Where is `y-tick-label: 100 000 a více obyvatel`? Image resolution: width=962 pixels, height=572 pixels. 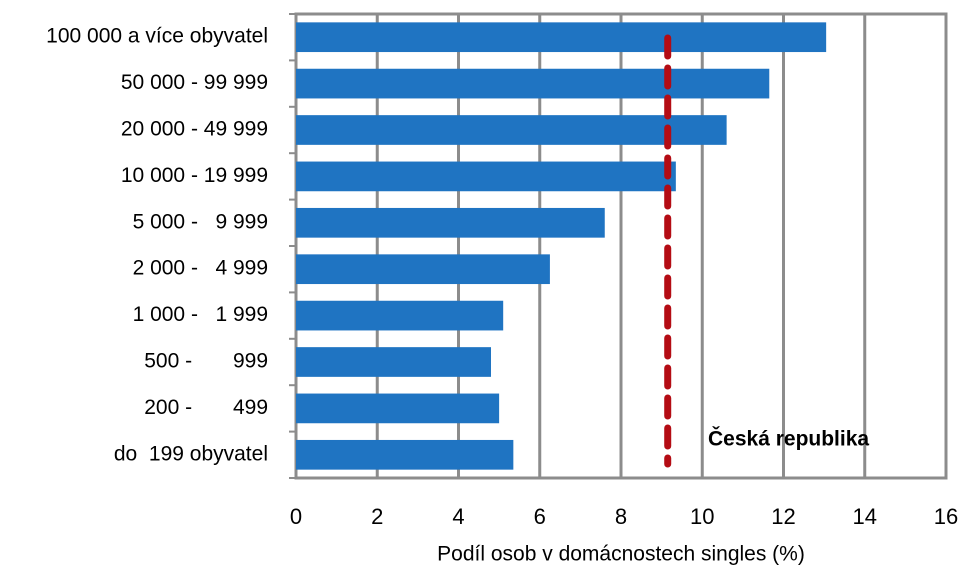 y-tick-label: 100 000 a více obyvatel is located at coordinates (157, 36).